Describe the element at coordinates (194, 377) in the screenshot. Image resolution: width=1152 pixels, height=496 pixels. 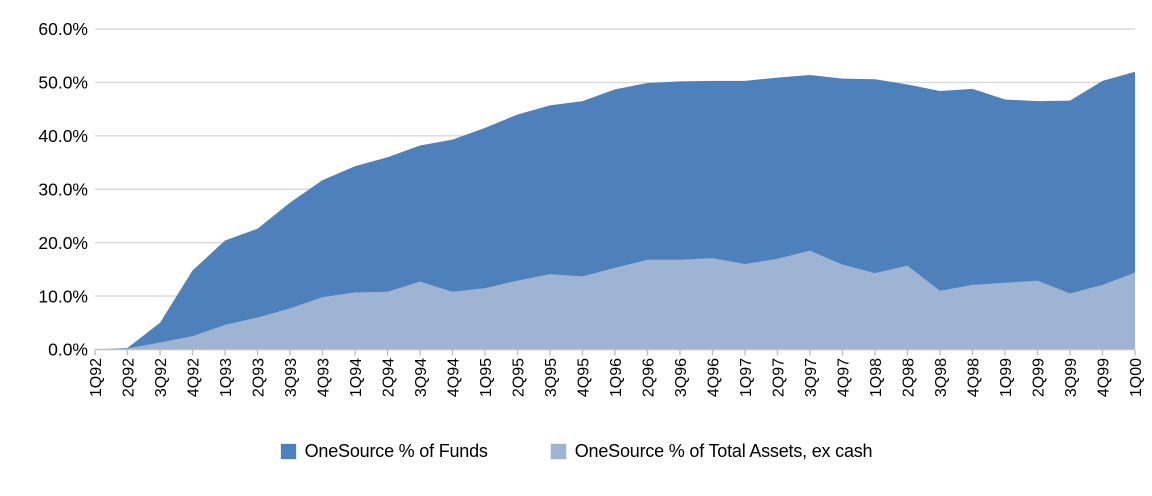
I see `x-axis-label: 4Q92` at that location.